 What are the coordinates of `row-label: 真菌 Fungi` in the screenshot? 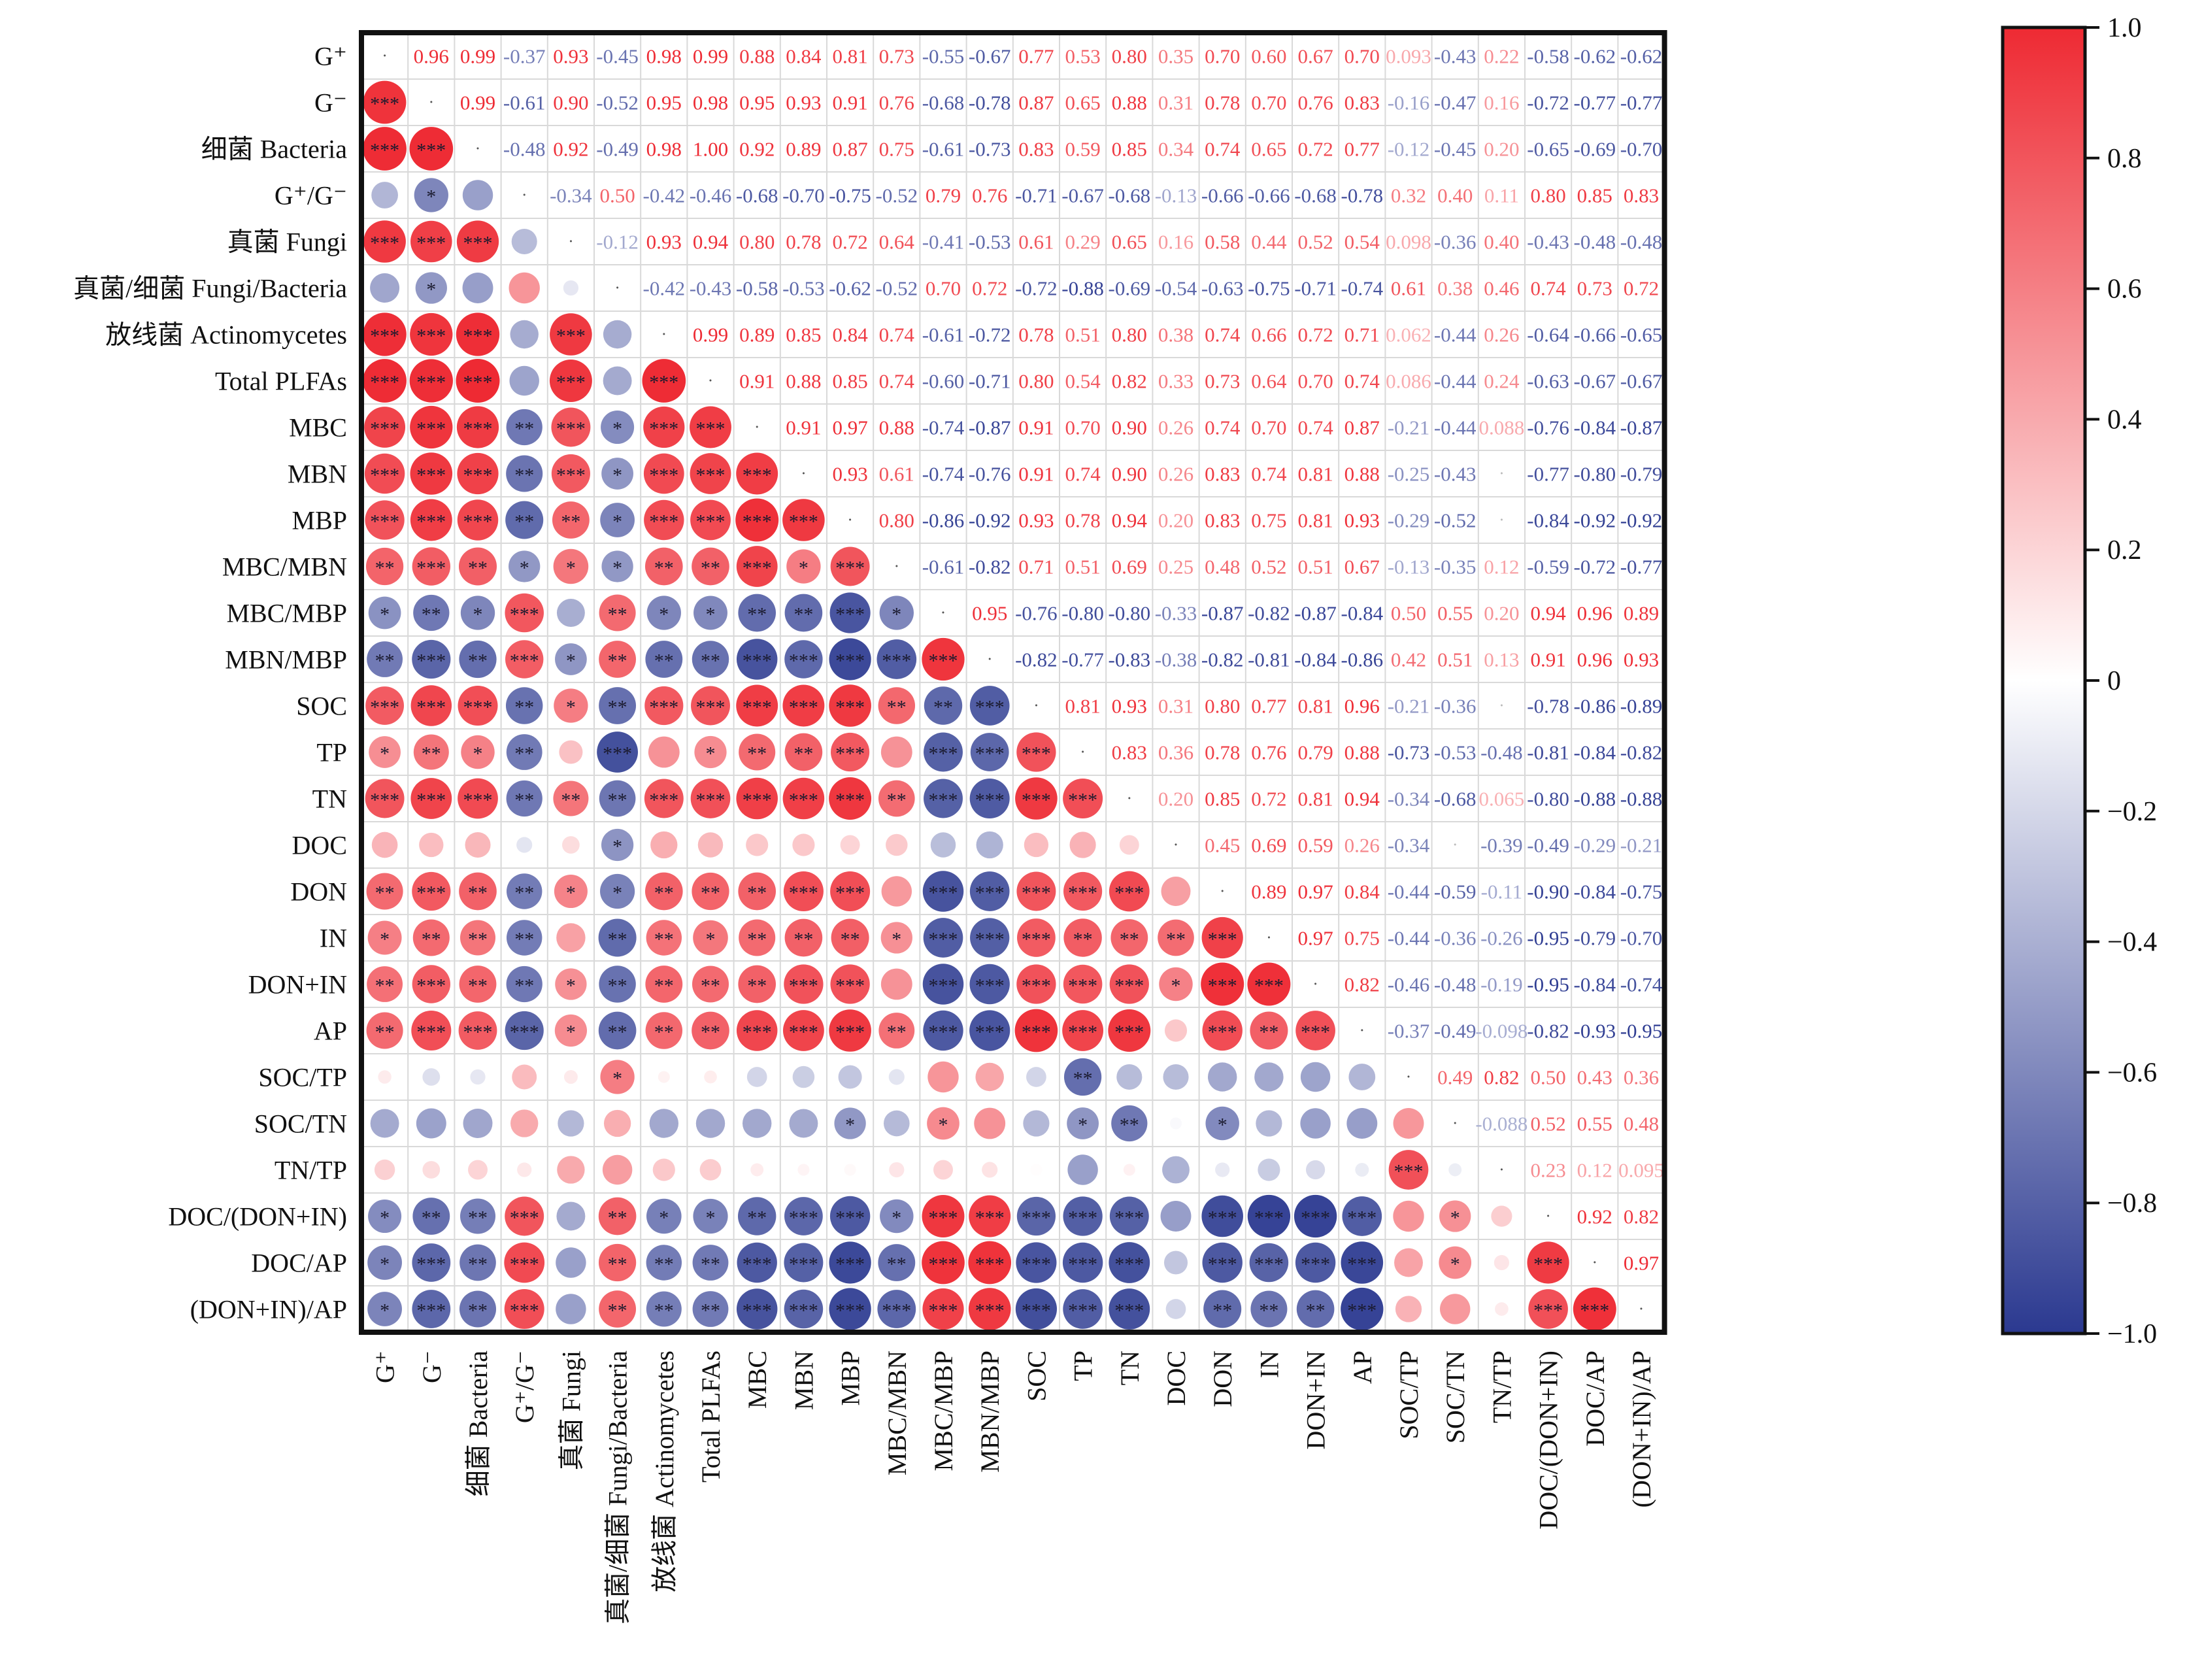 It's located at (287, 242).